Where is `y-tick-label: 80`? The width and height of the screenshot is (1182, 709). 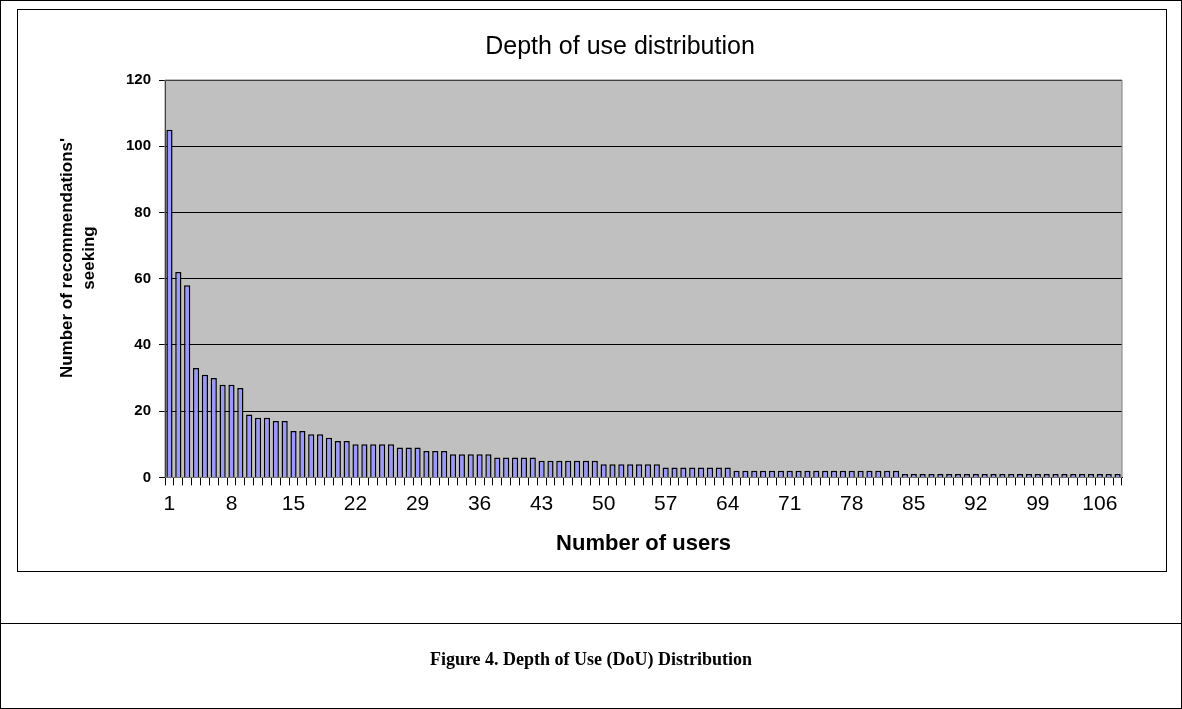
y-tick-label: 80 is located at coordinates (143, 211).